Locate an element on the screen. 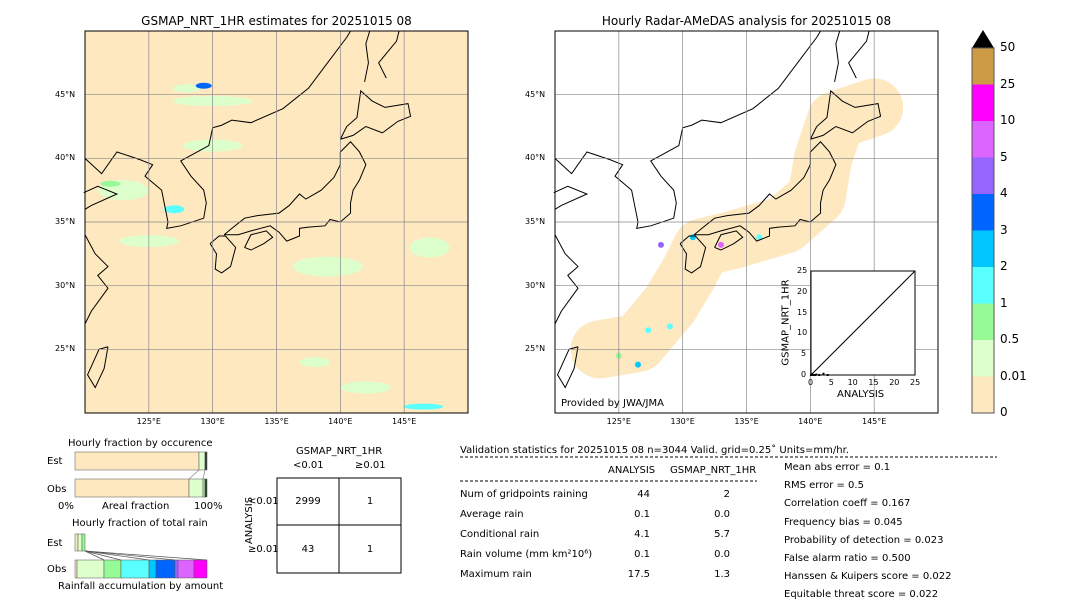  left-lon-tick: 130°E is located at coordinates (212, 421).